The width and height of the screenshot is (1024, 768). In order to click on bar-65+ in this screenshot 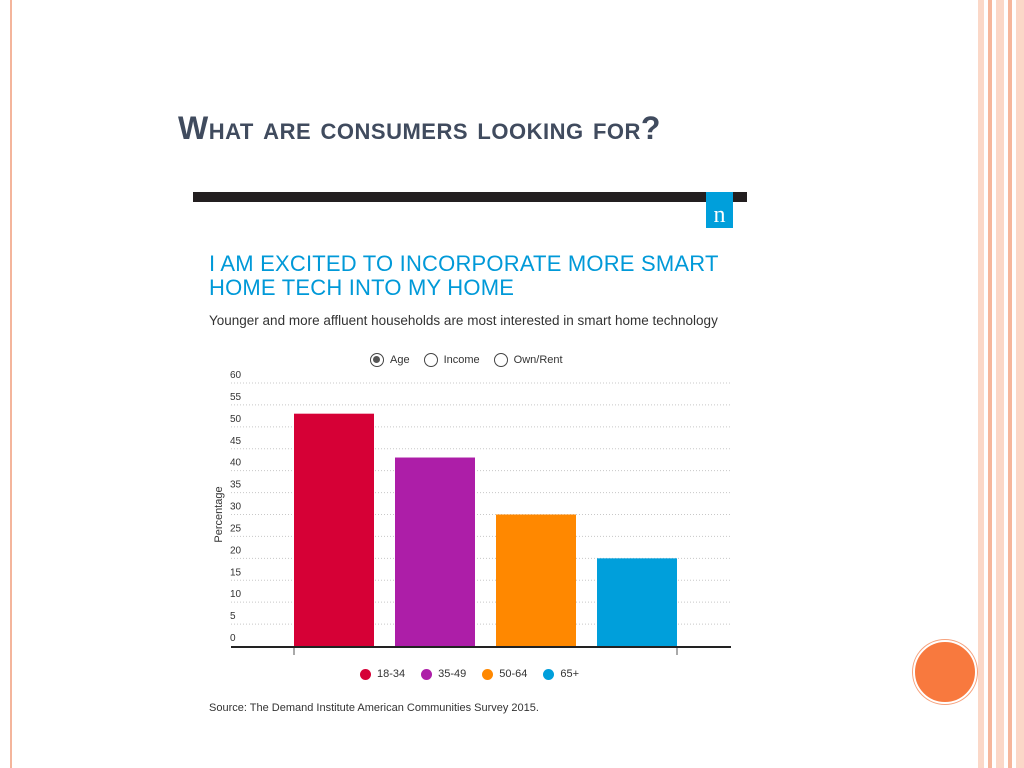, I will do `click(637, 602)`.